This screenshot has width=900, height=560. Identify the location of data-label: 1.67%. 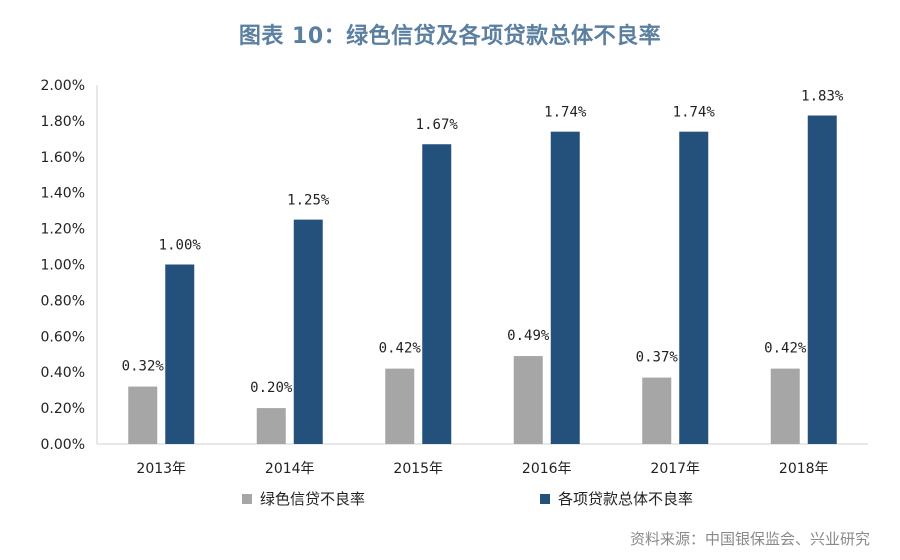
(437, 125).